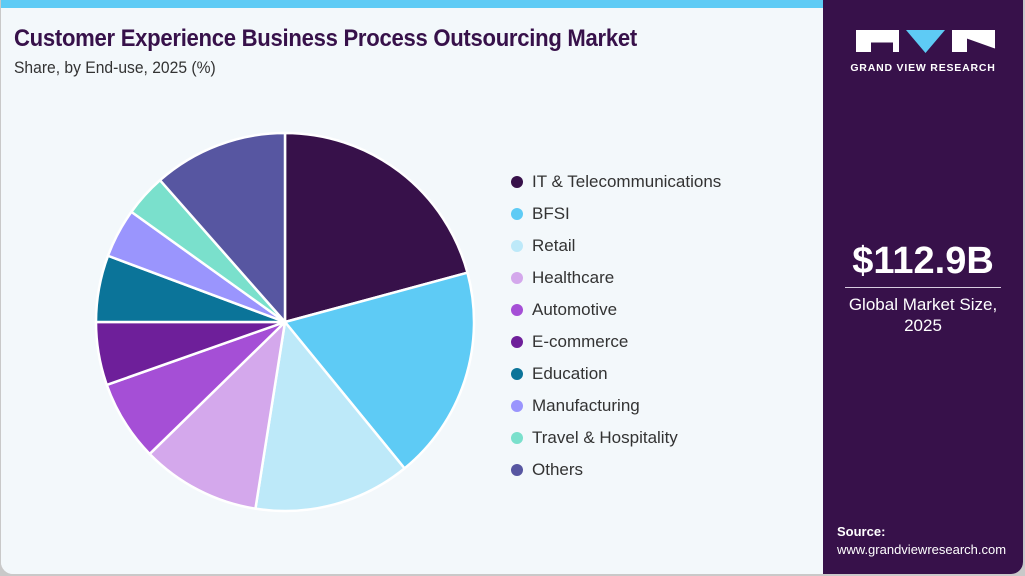 The height and width of the screenshot is (576, 1025). What do you see at coordinates (616, 470) in the screenshot?
I see `legend-item: Others` at bounding box center [616, 470].